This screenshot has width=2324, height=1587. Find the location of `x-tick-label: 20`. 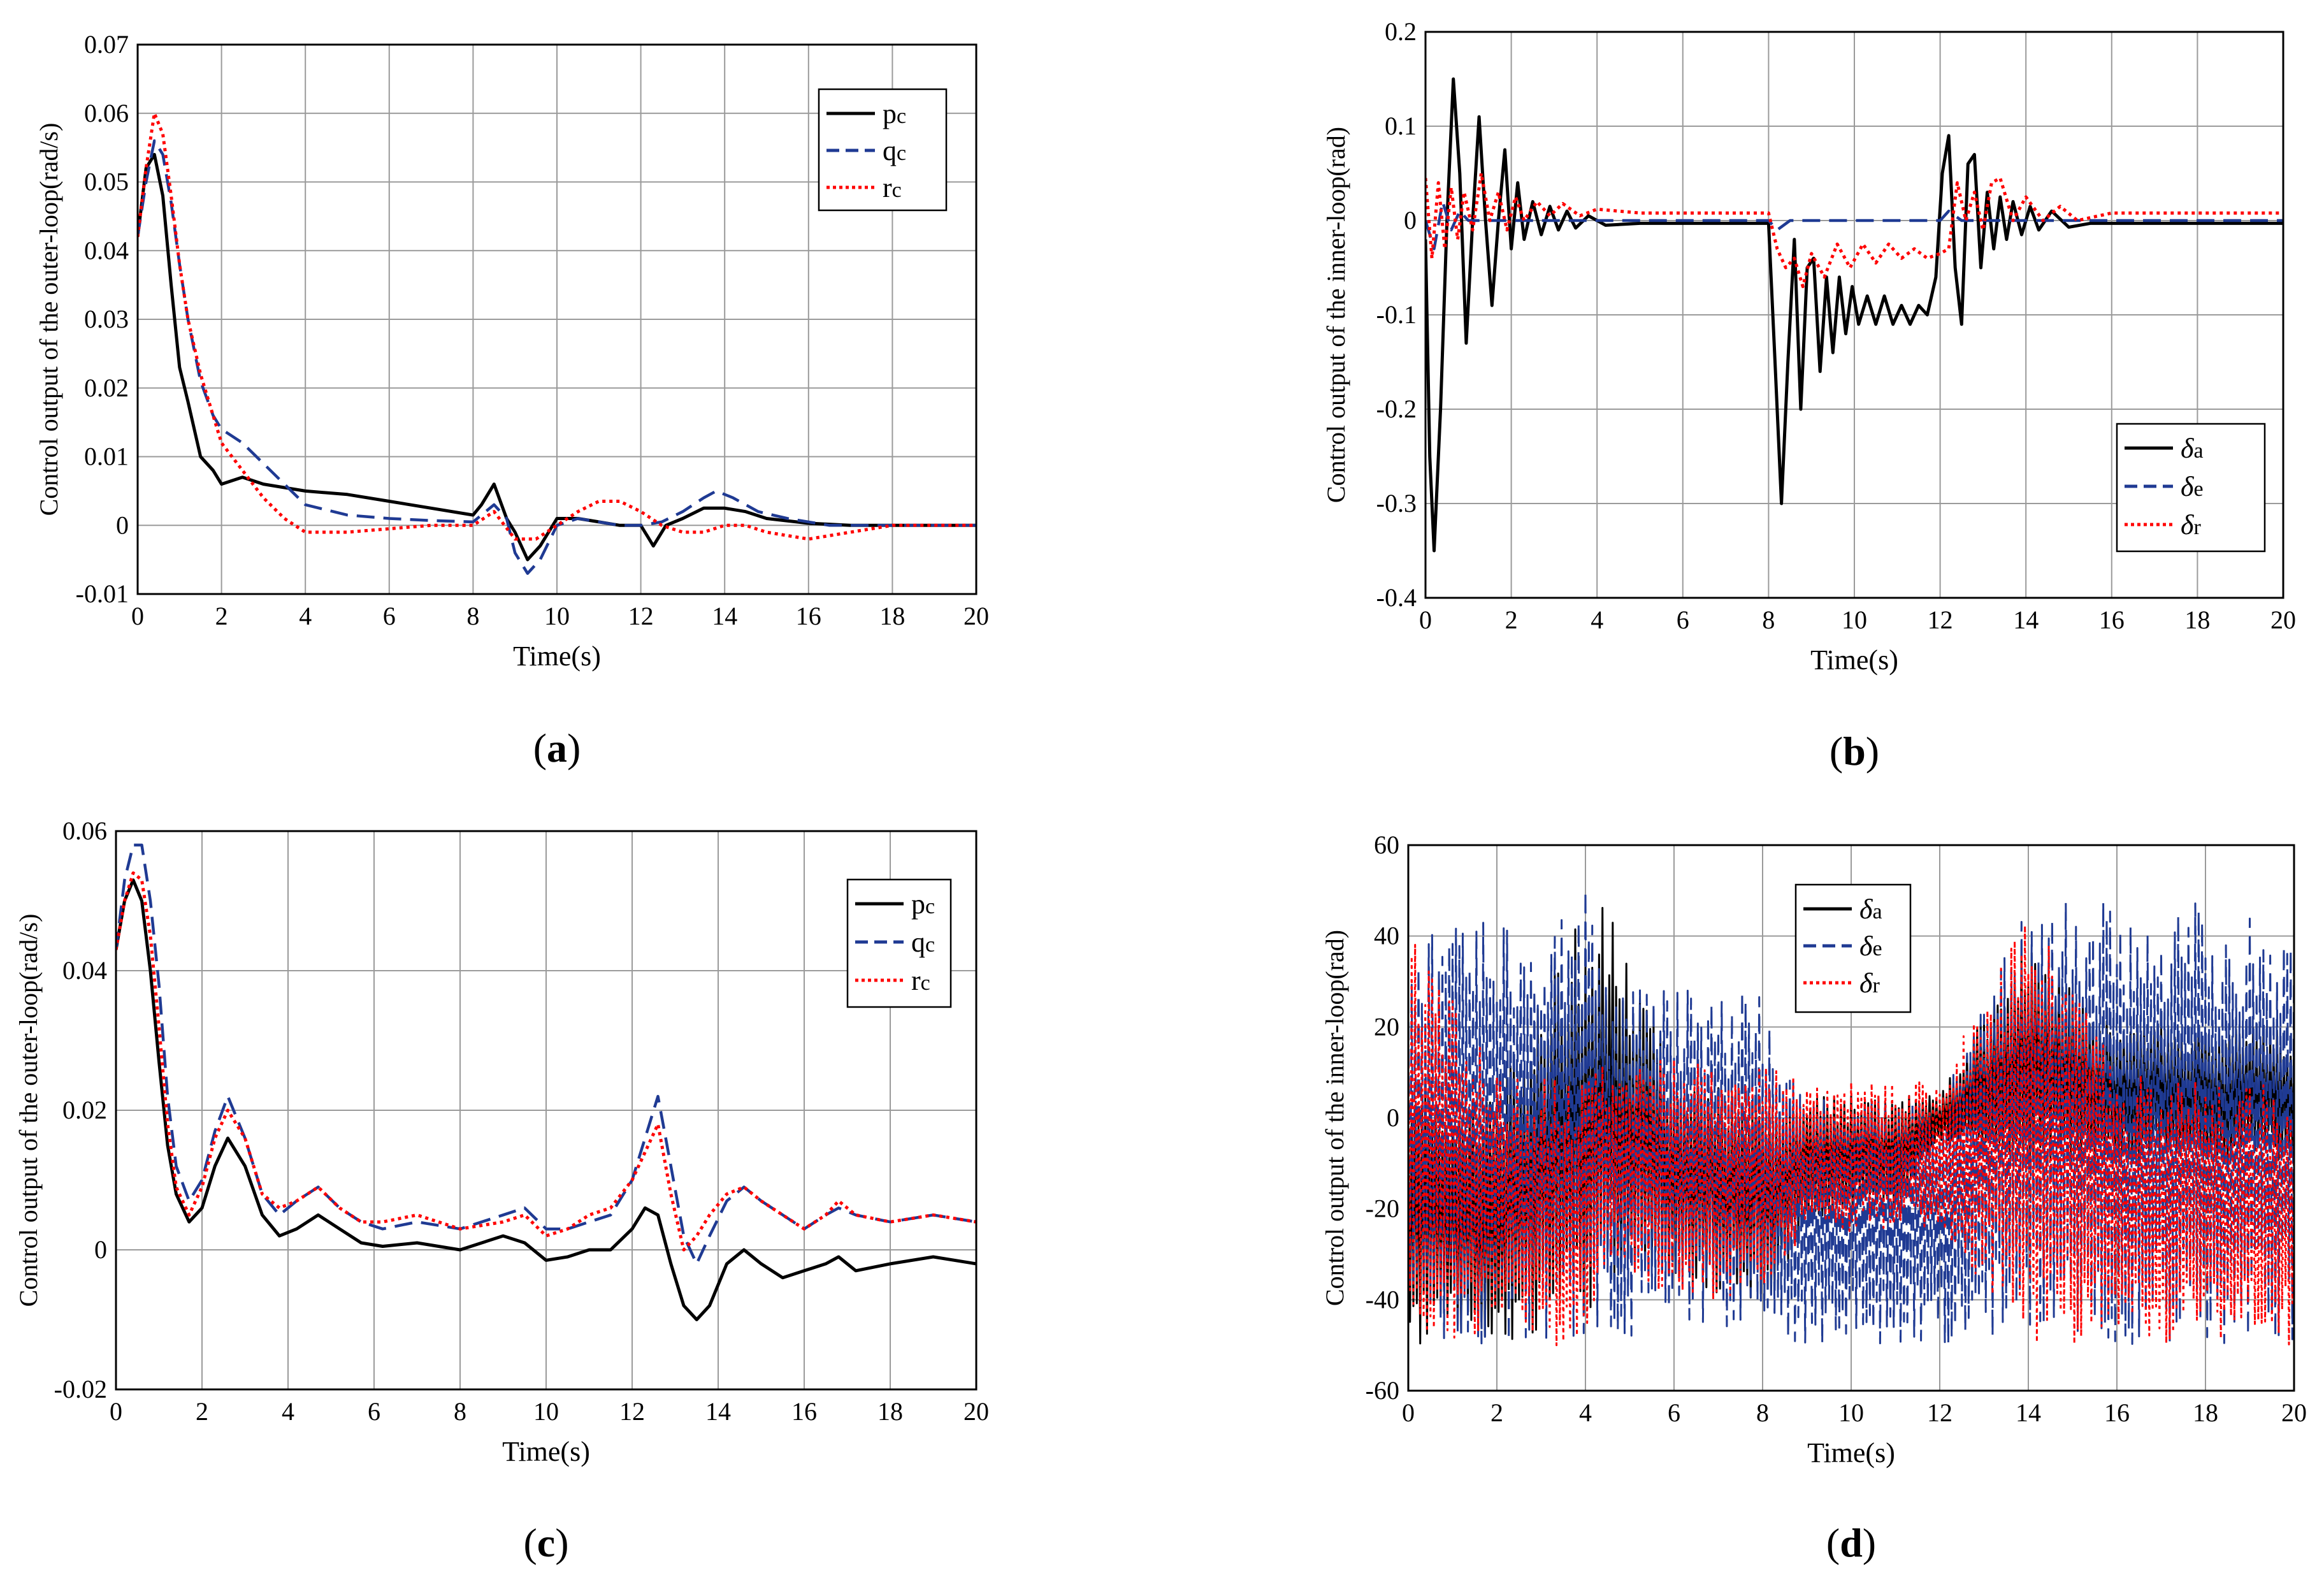

x-tick-label: 20 is located at coordinates (2294, 1413).